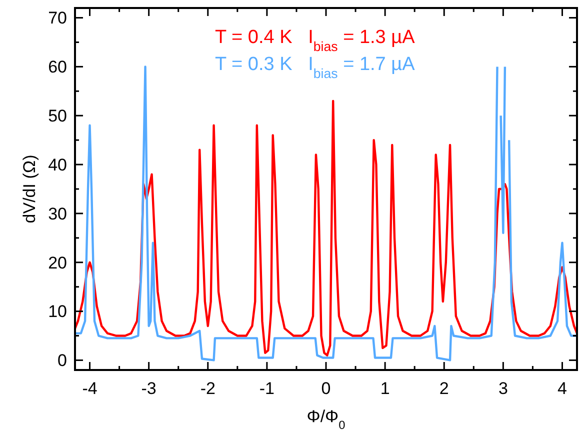 Image resolution: width=582 pixels, height=431 pixels. I want to click on x-tick-label: 4, so click(562, 388).